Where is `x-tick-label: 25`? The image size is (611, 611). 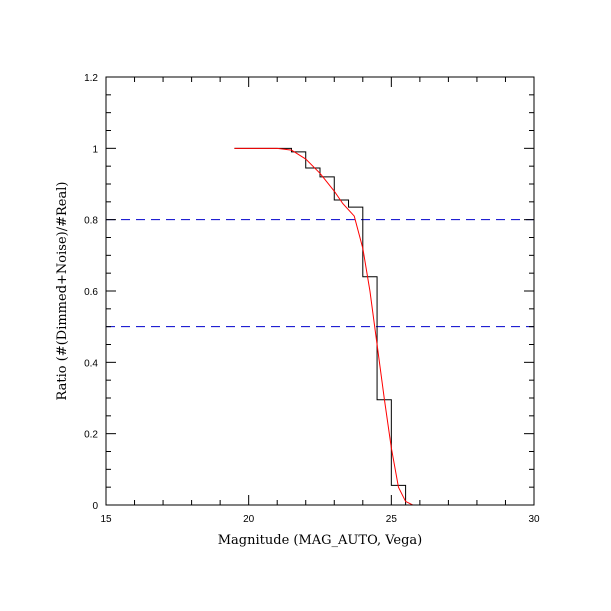 x-tick-label: 25 is located at coordinates (392, 519).